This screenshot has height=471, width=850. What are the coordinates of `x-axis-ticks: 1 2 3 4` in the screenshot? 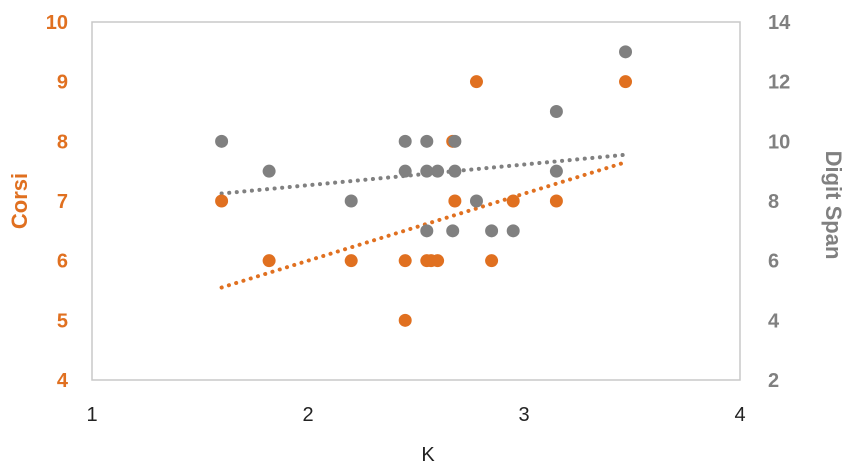 It's located at (415, 415).